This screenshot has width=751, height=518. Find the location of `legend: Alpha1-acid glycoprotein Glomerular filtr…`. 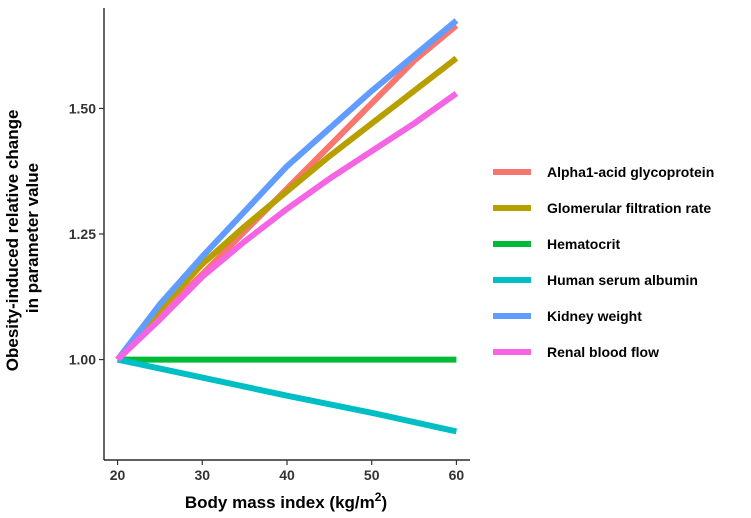

legend: Alpha1-acid glycoprotein Glomerular filtr… is located at coordinates (603, 262).